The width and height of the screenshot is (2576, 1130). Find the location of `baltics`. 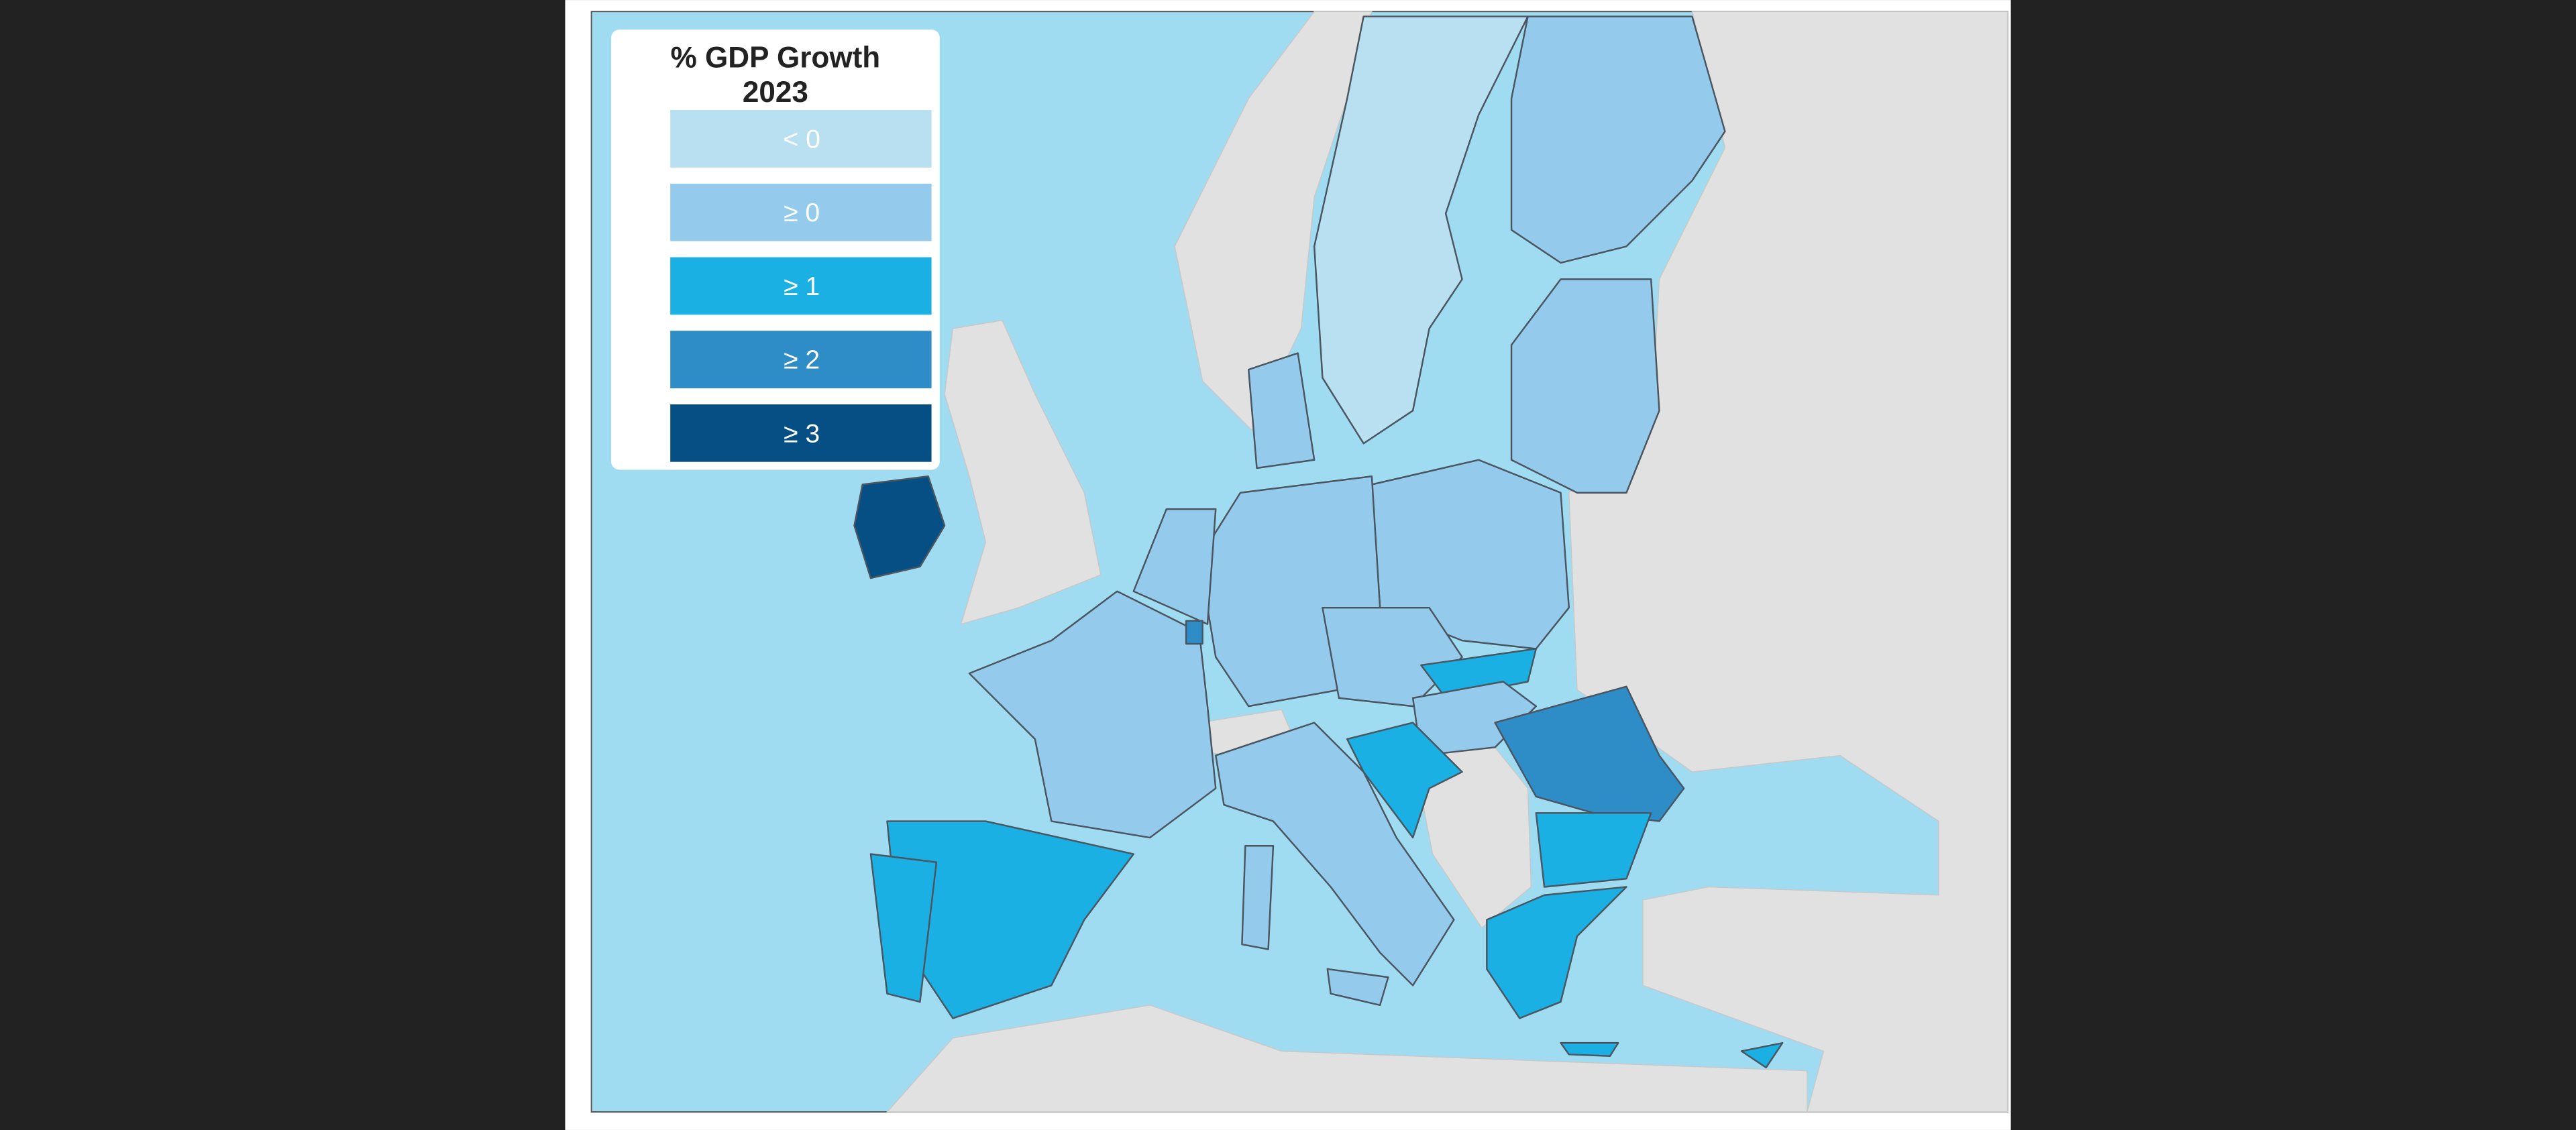

baltics is located at coordinates (1585, 386).